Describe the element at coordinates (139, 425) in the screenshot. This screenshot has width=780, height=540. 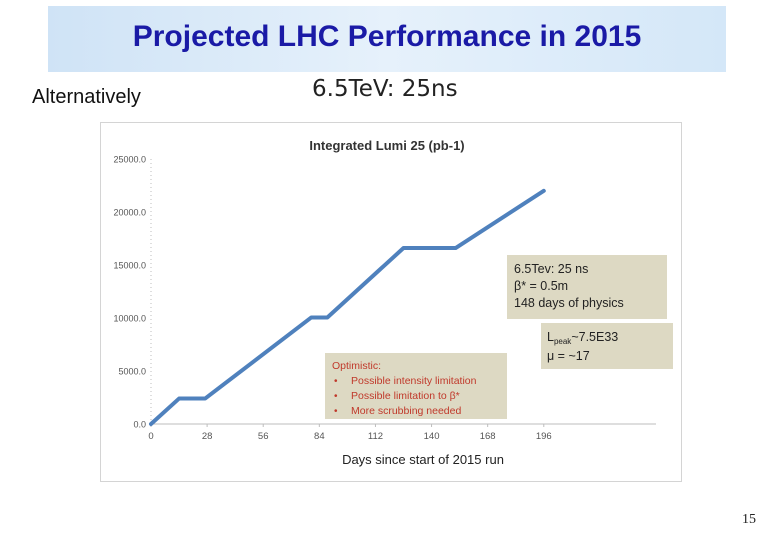
I see `y-tick-label: 0.0` at that location.